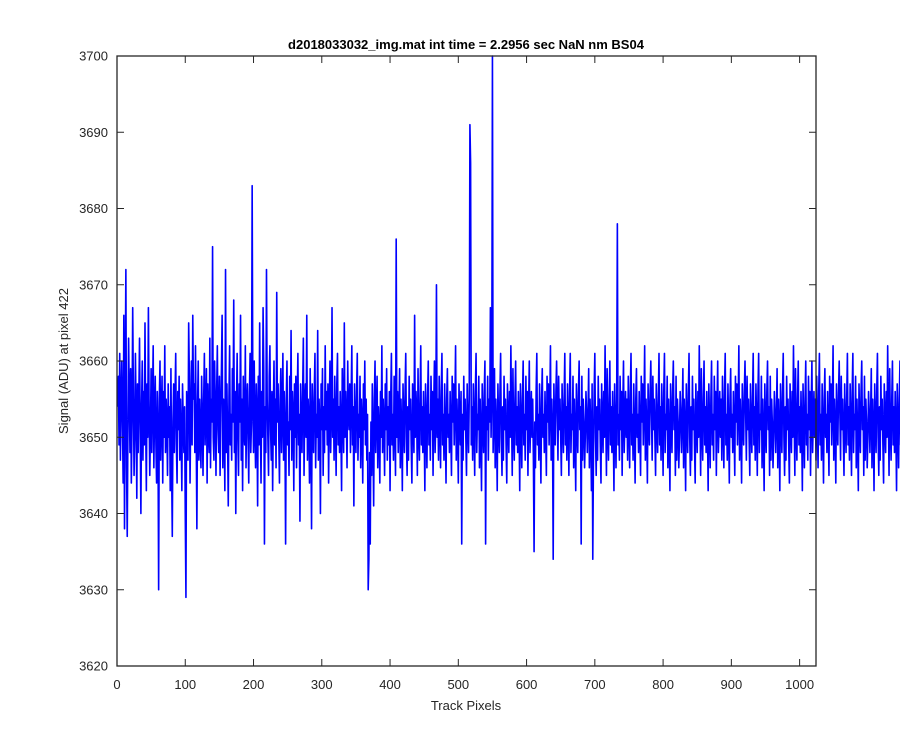  What do you see at coordinates (93, 132) in the screenshot?
I see `y-tick-label-7: 3690` at bounding box center [93, 132].